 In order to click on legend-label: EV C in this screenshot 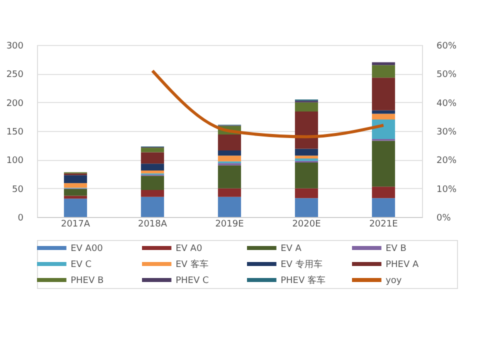, I will do `click(81, 265)`.